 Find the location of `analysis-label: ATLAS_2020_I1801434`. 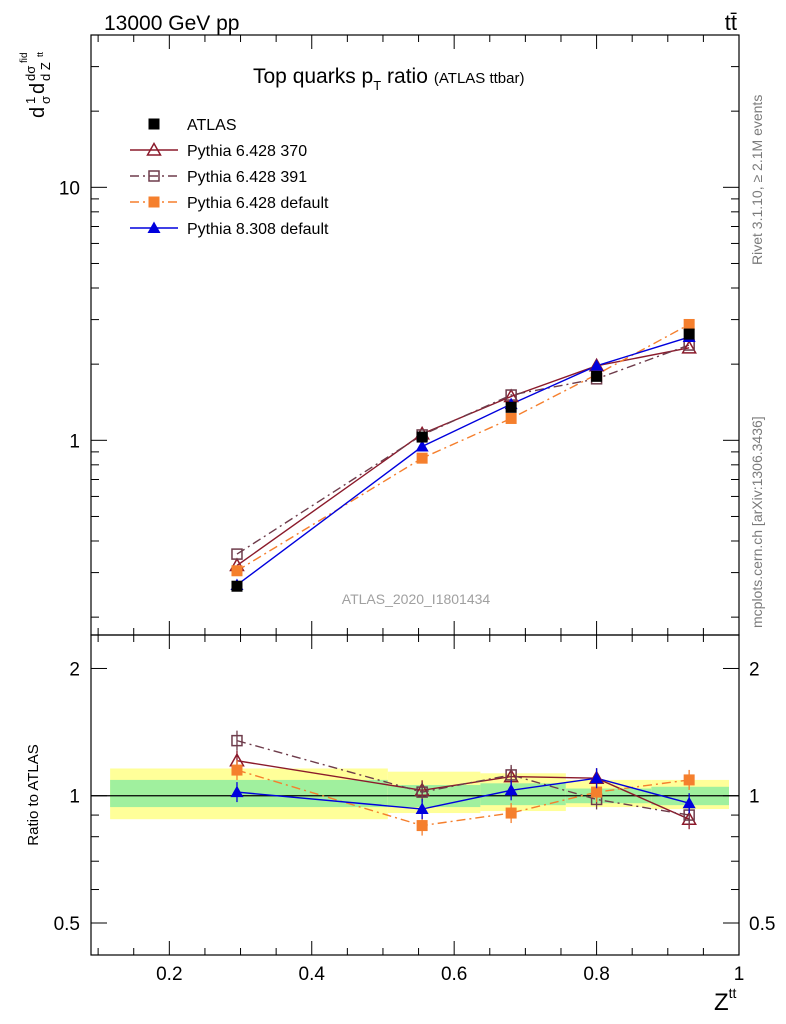

analysis-label: ATLAS_2020_I1801434 is located at coordinates (416, 599).